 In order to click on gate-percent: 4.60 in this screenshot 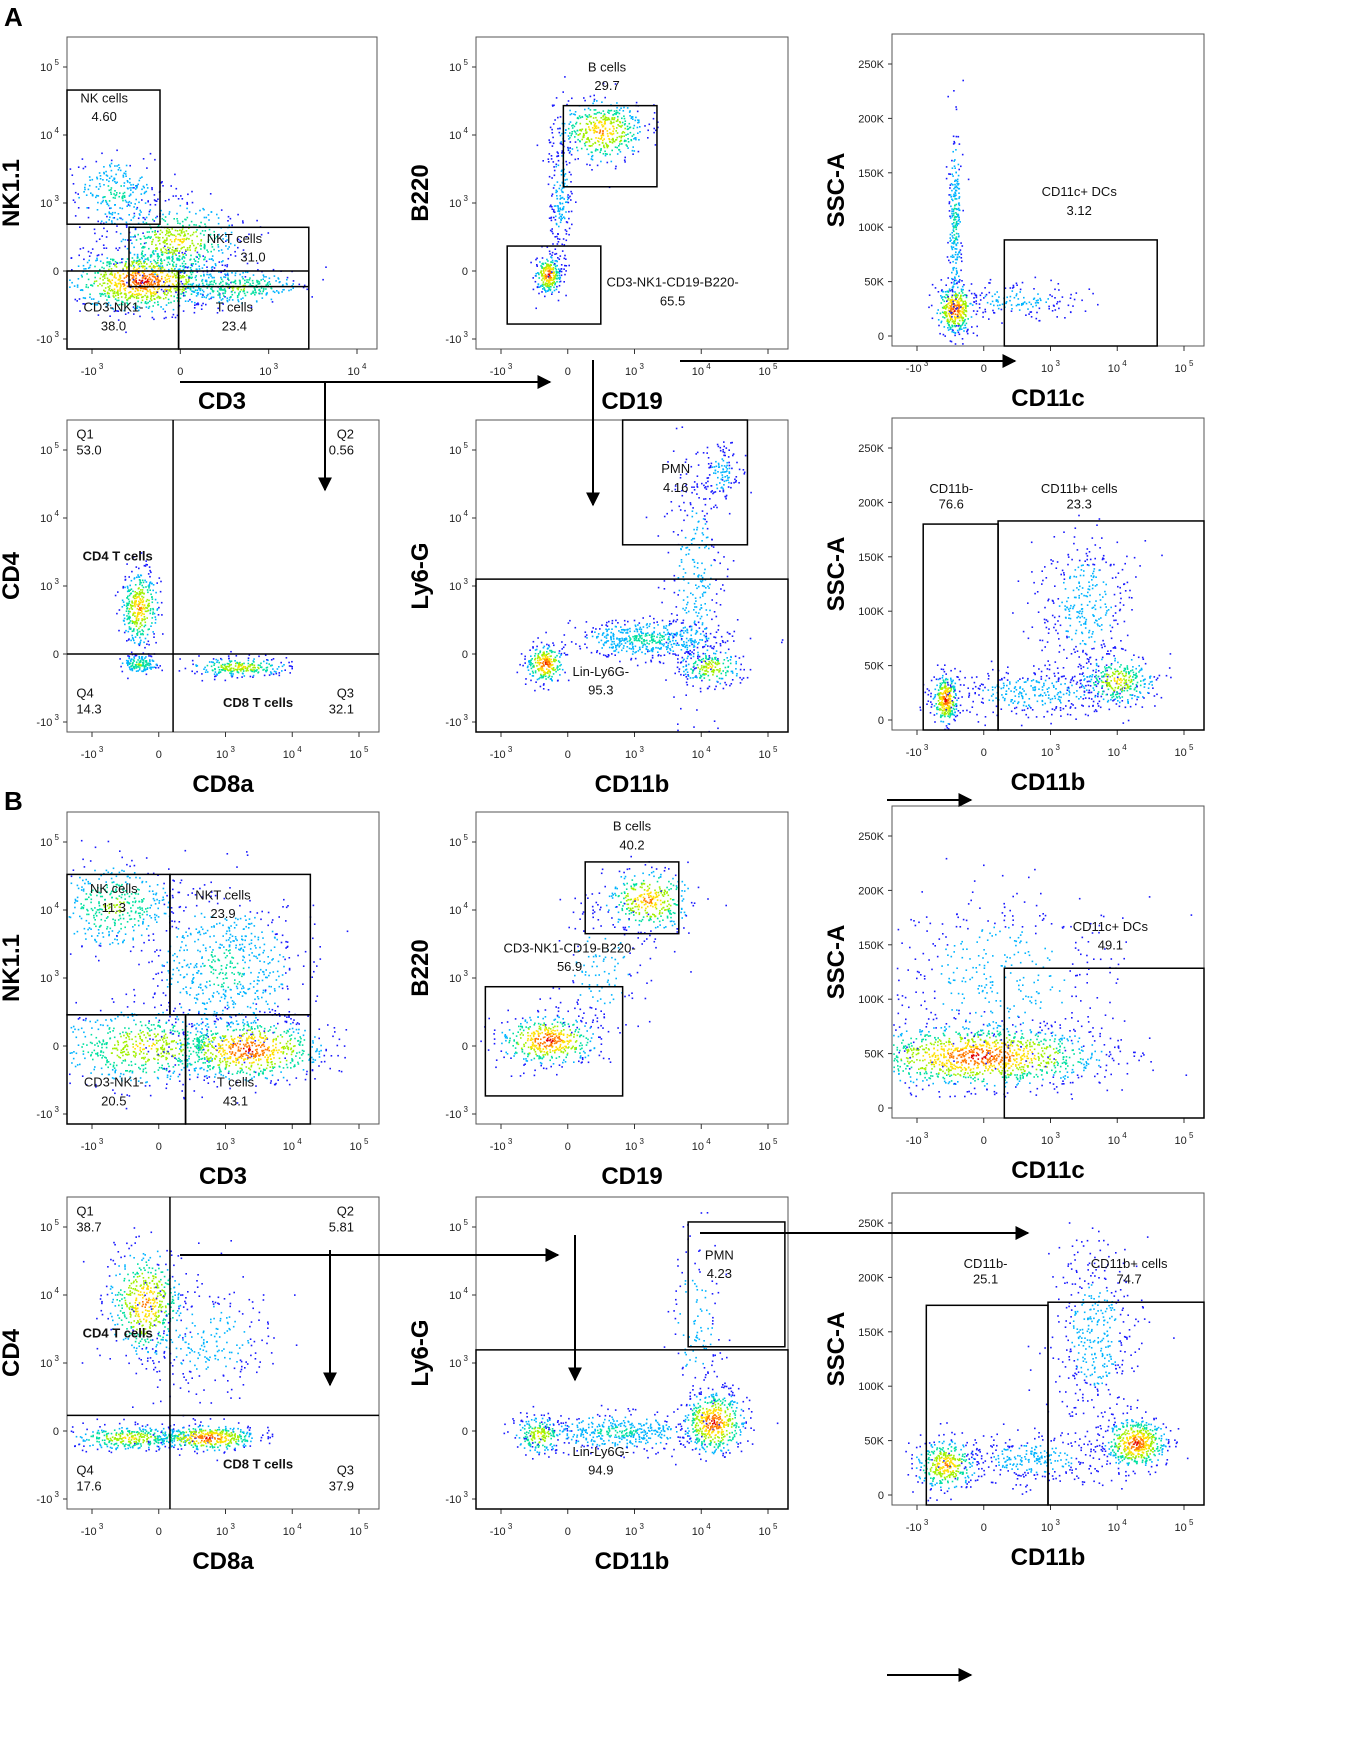, I will do `click(104, 116)`.